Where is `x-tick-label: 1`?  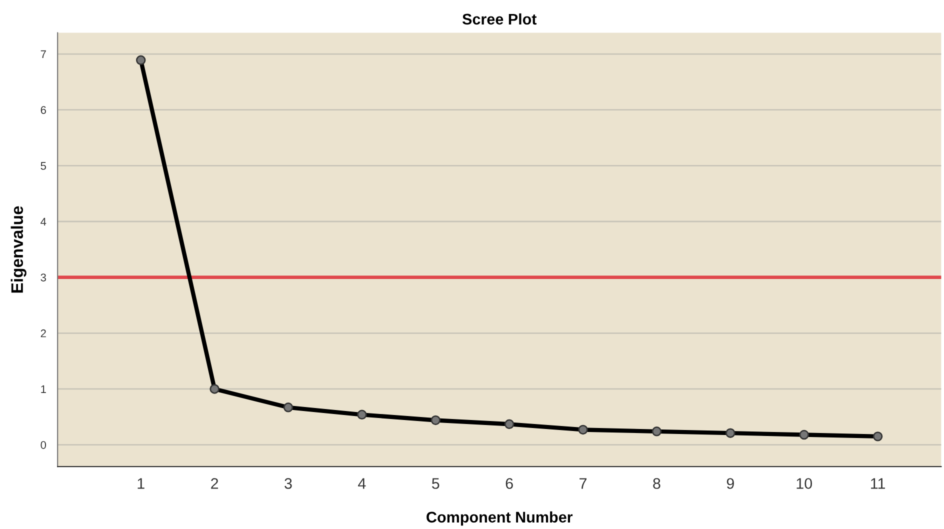 x-tick-label: 1 is located at coordinates (141, 483).